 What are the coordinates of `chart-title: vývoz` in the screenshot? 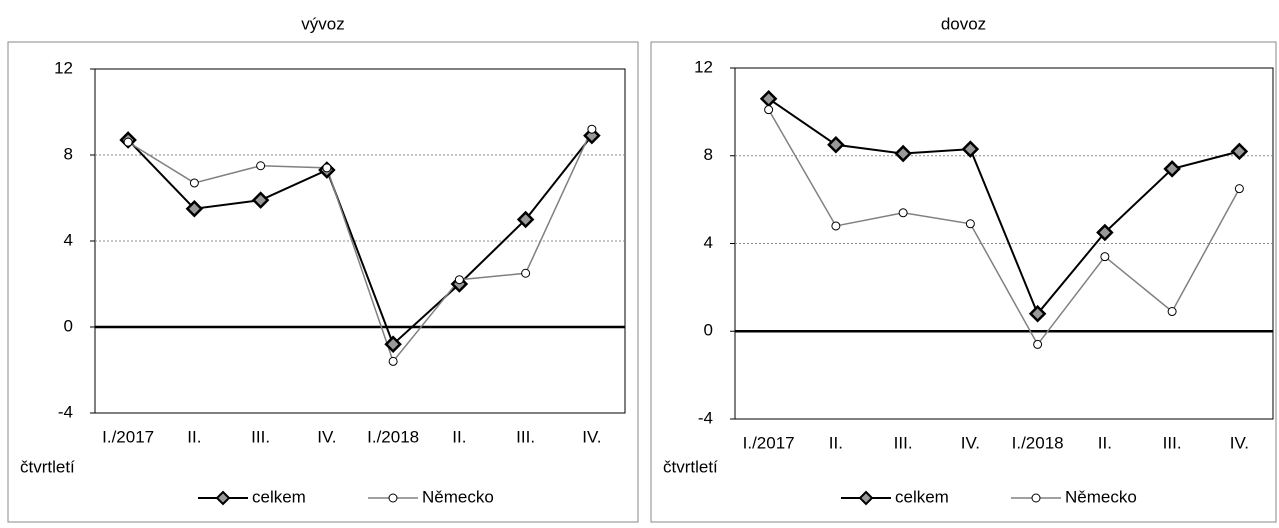 It's located at (322, 23).